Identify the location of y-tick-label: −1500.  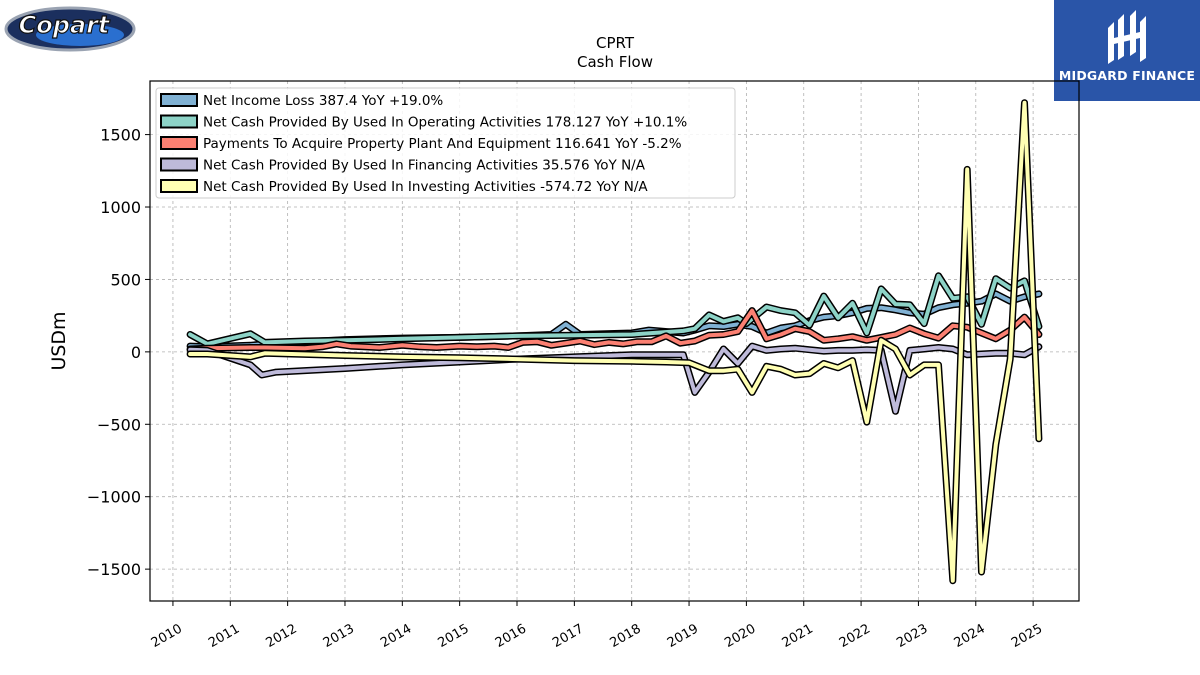
(114, 569).